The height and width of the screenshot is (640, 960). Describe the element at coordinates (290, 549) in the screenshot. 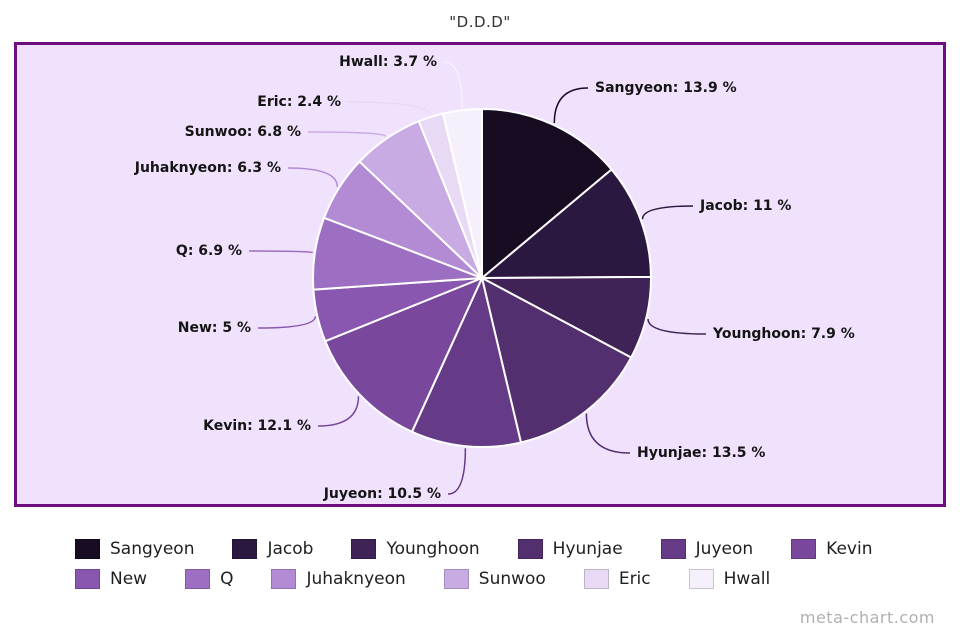

I see `legend-label: Jacob` at that location.